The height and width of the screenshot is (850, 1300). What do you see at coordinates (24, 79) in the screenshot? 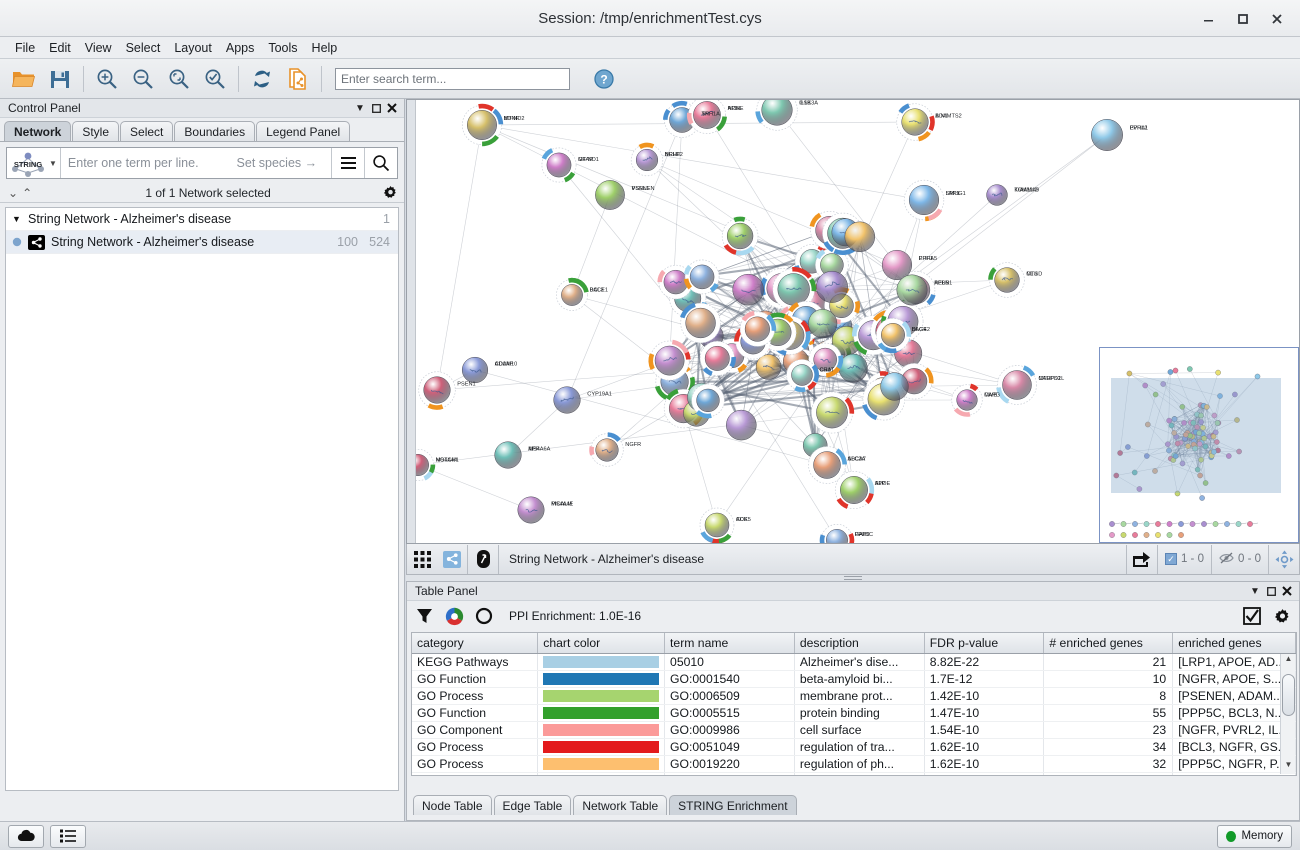
I see `open-folder-icon` at bounding box center [24, 79].